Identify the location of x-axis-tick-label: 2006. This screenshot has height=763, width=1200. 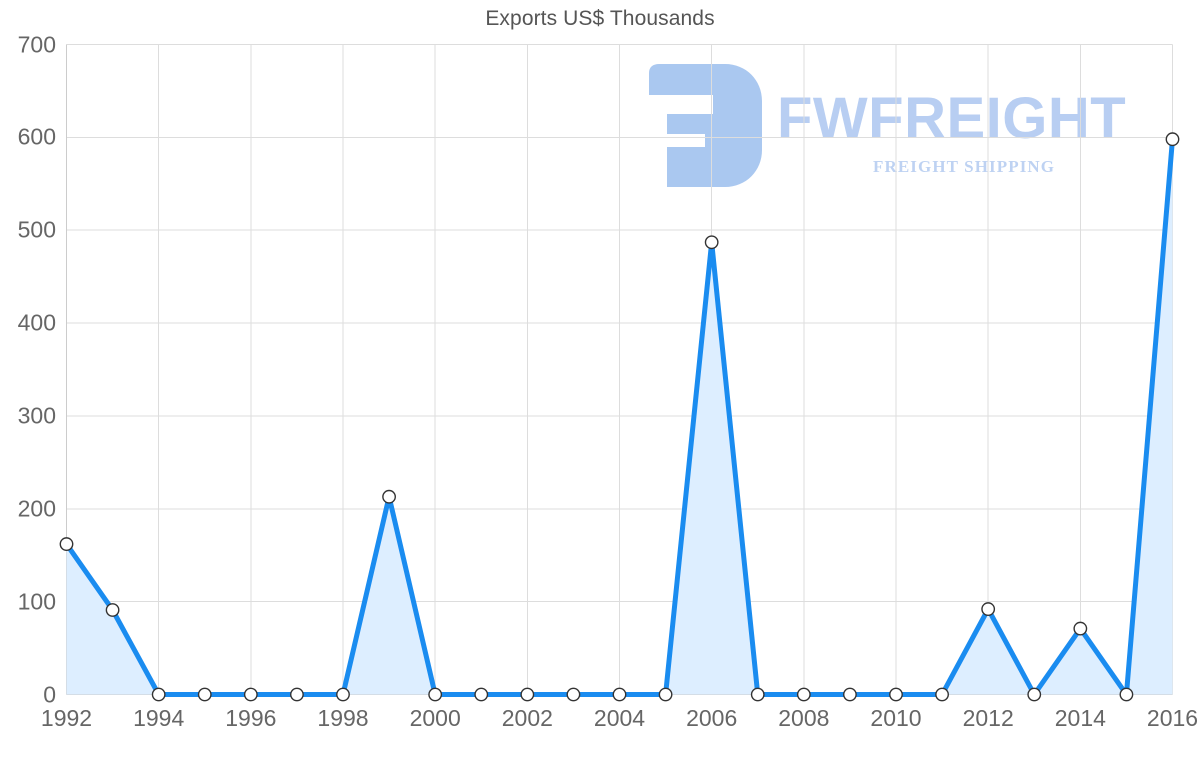
(712, 717).